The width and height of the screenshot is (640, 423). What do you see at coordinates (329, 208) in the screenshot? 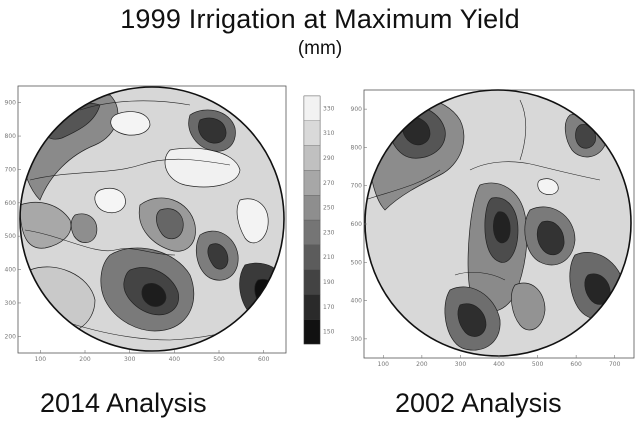
I see `colorbar-tick-label: 250` at bounding box center [329, 208].